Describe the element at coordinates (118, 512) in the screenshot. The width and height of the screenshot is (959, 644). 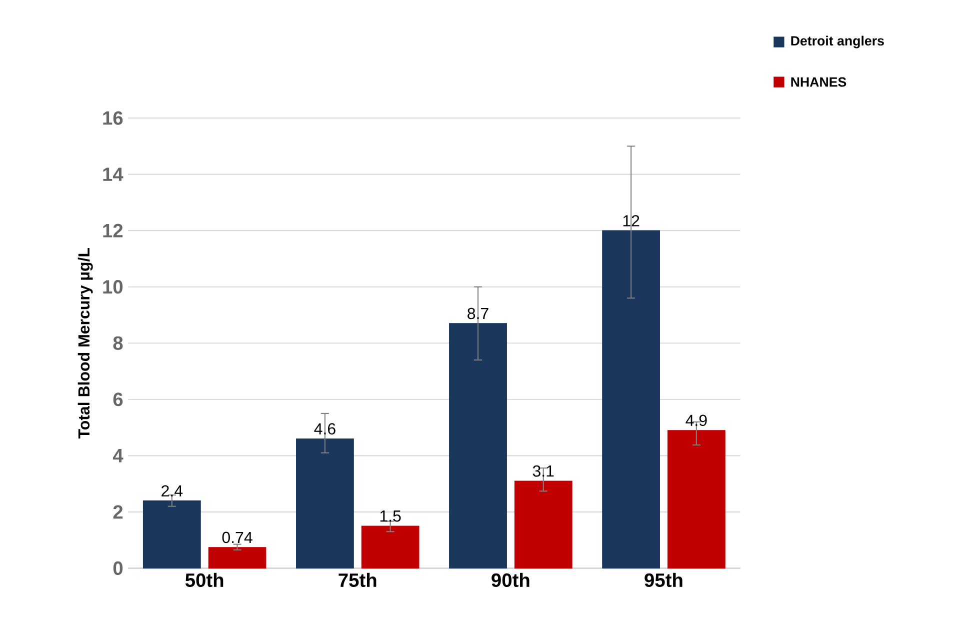
I see `y-tick-label: 2` at that location.